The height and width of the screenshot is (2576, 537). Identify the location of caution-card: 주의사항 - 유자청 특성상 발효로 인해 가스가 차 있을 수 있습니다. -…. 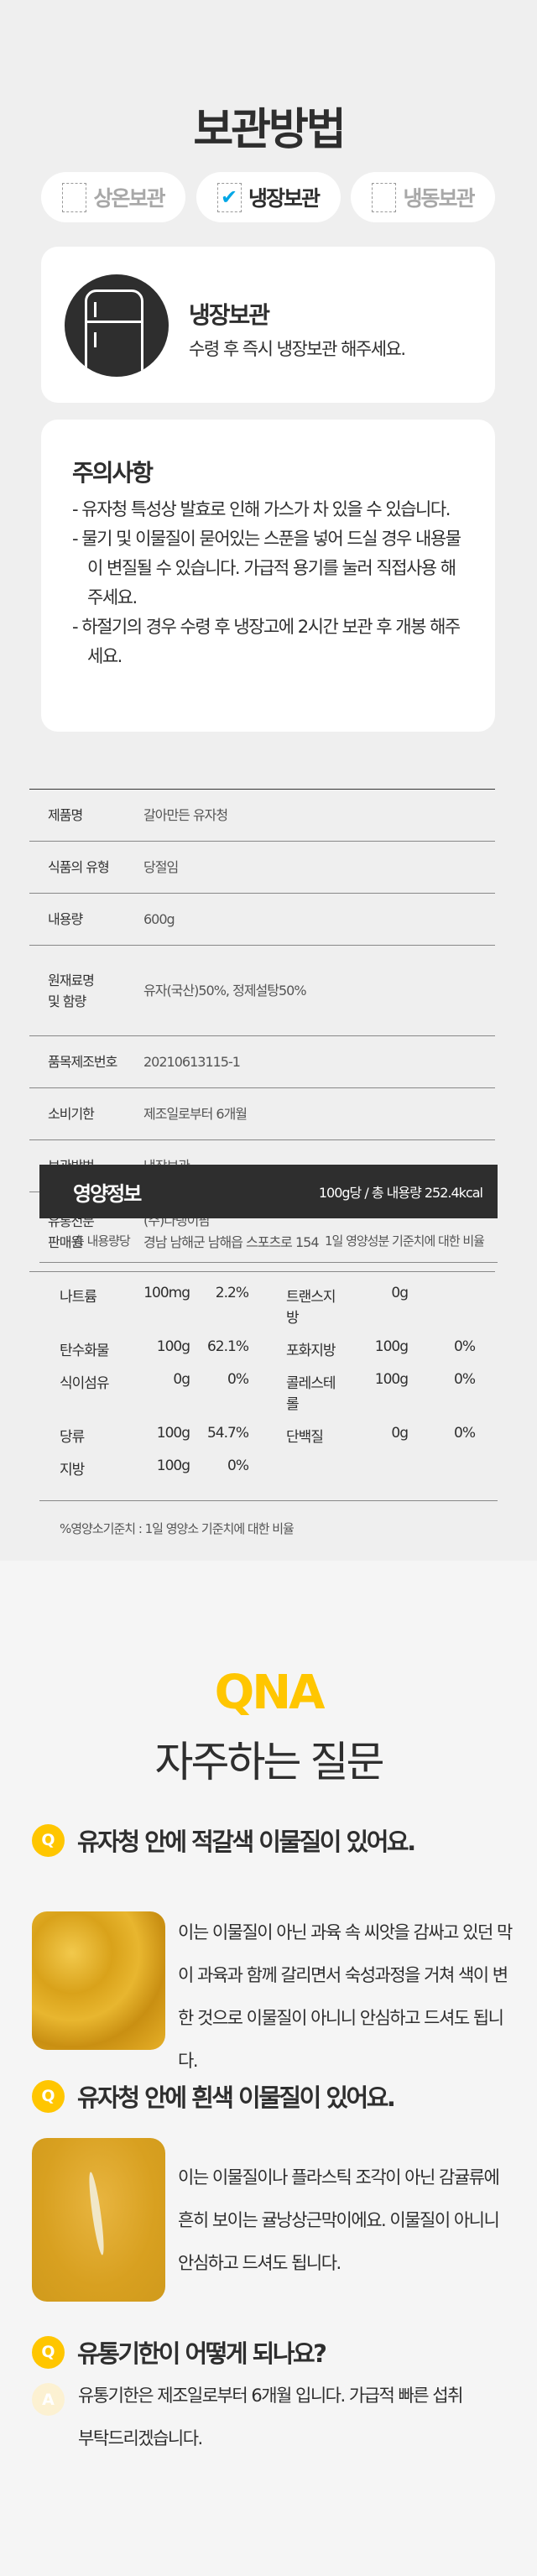
(268, 576).